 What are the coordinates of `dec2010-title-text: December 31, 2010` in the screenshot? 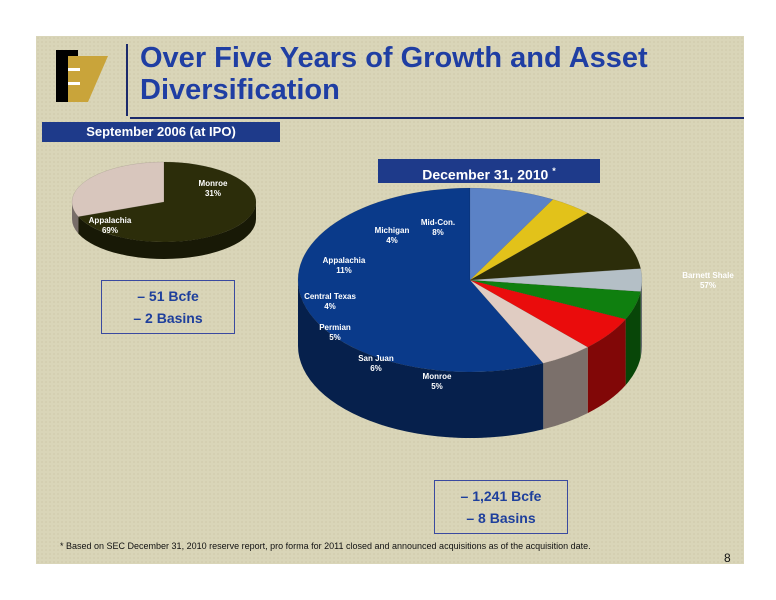 It's located at (485, 174).